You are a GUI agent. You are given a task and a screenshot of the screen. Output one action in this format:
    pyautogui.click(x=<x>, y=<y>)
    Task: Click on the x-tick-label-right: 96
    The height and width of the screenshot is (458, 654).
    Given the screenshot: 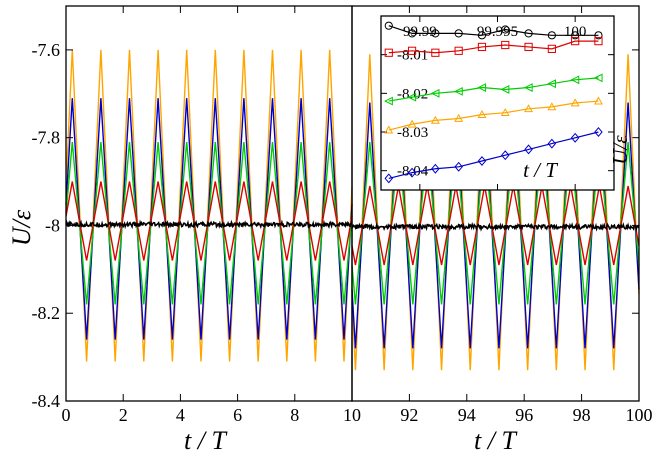 What is the action you would take?
    pyautogui.click(x=524, y=415)
    